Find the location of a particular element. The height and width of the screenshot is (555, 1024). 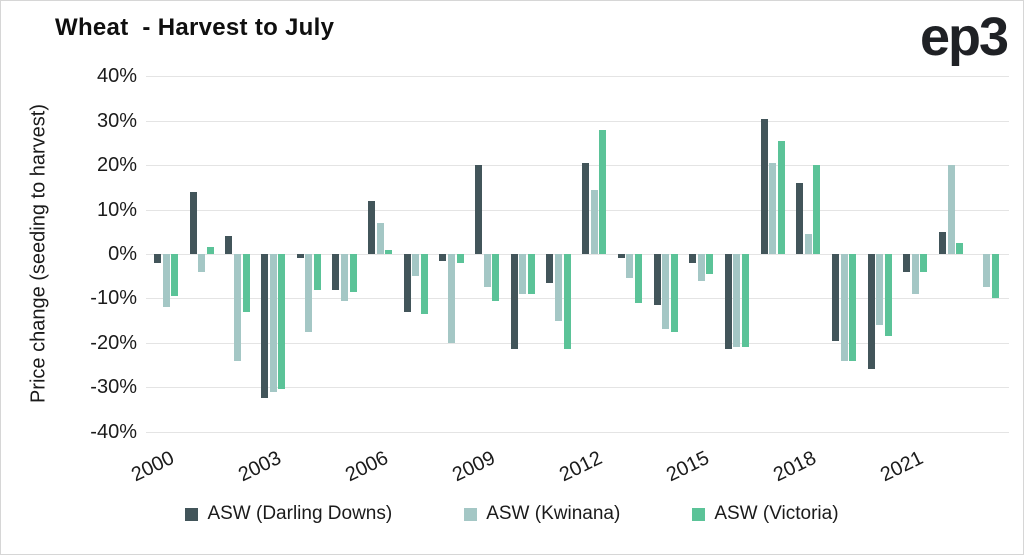

bar-2003-asw-victoria is located at coordinates (282, 322).